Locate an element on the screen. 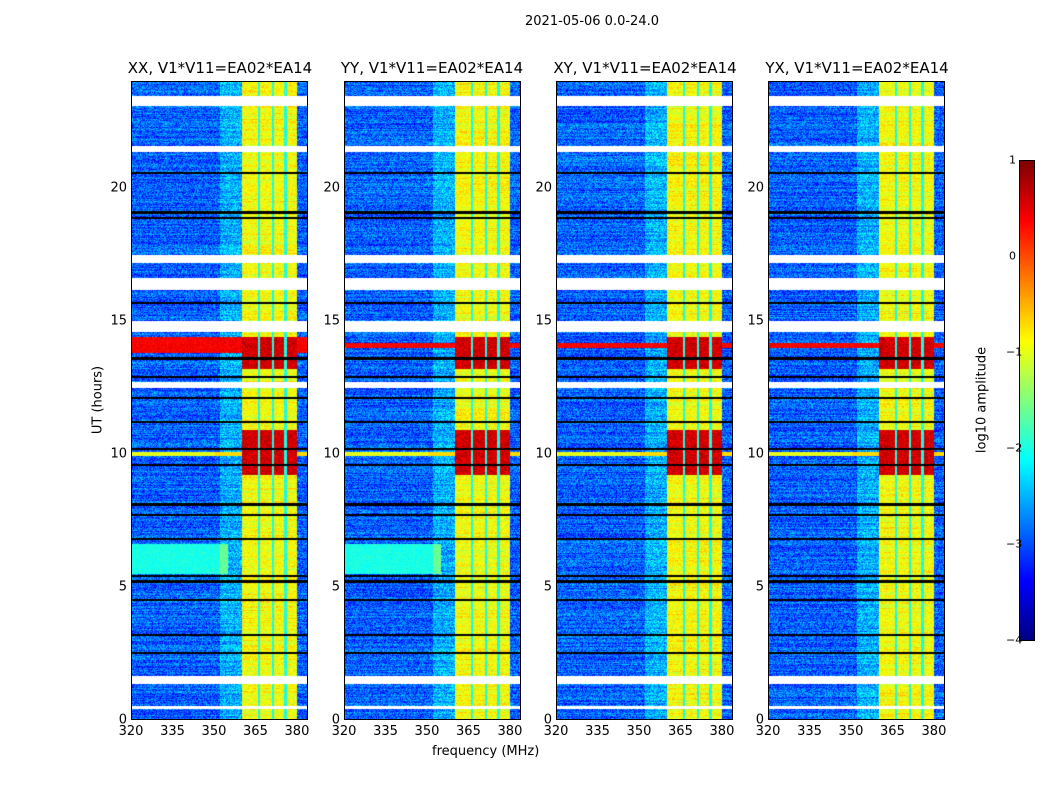 The image size is (1050, 800). heatmap-yy is located at coordinates (432, 400).